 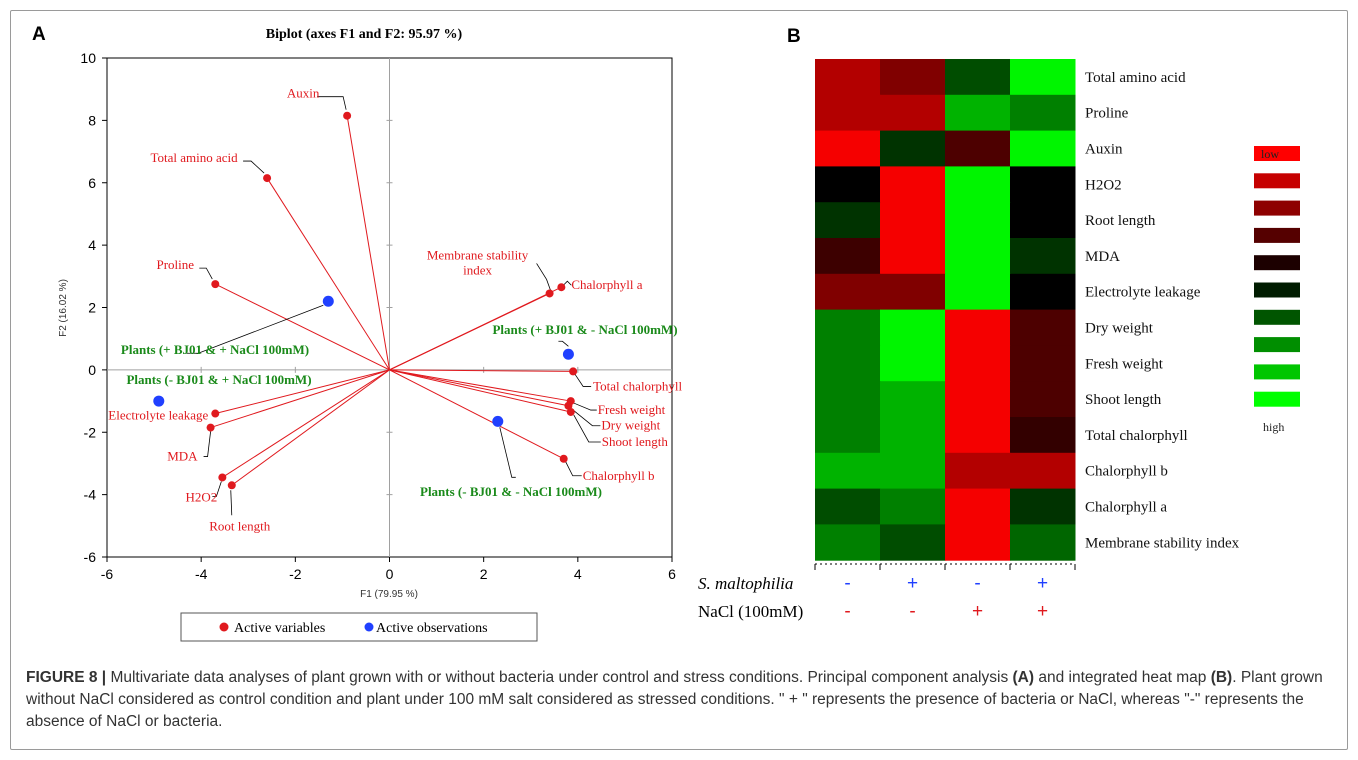 What do you see at coordinates (978, 77) in the screenshot?
I see `heat-cell-total-amino-acid-c3` at bounding box center [978, 77].